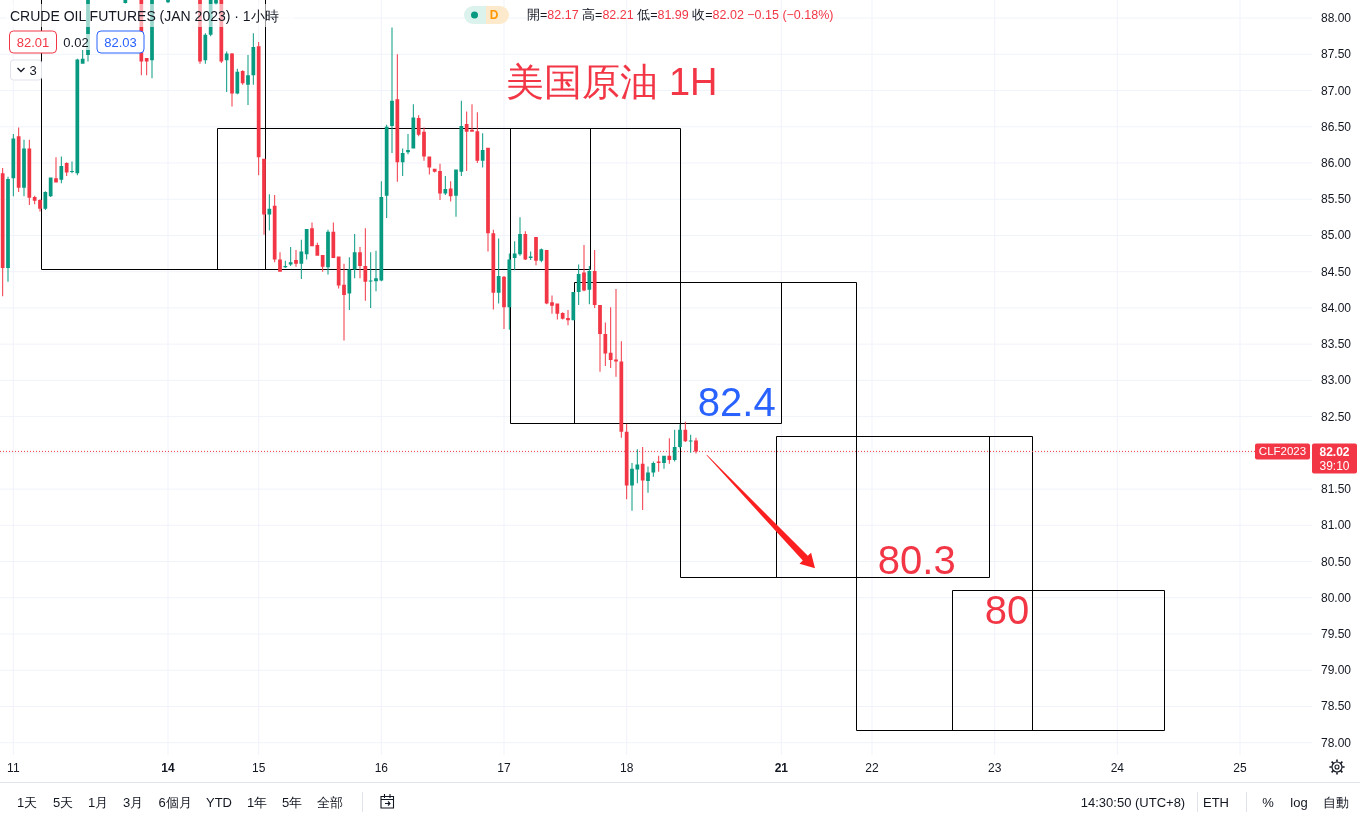 The height and width of the screenshot is (819, 1360). I want to click on annotation: 3, so click(33, 70).